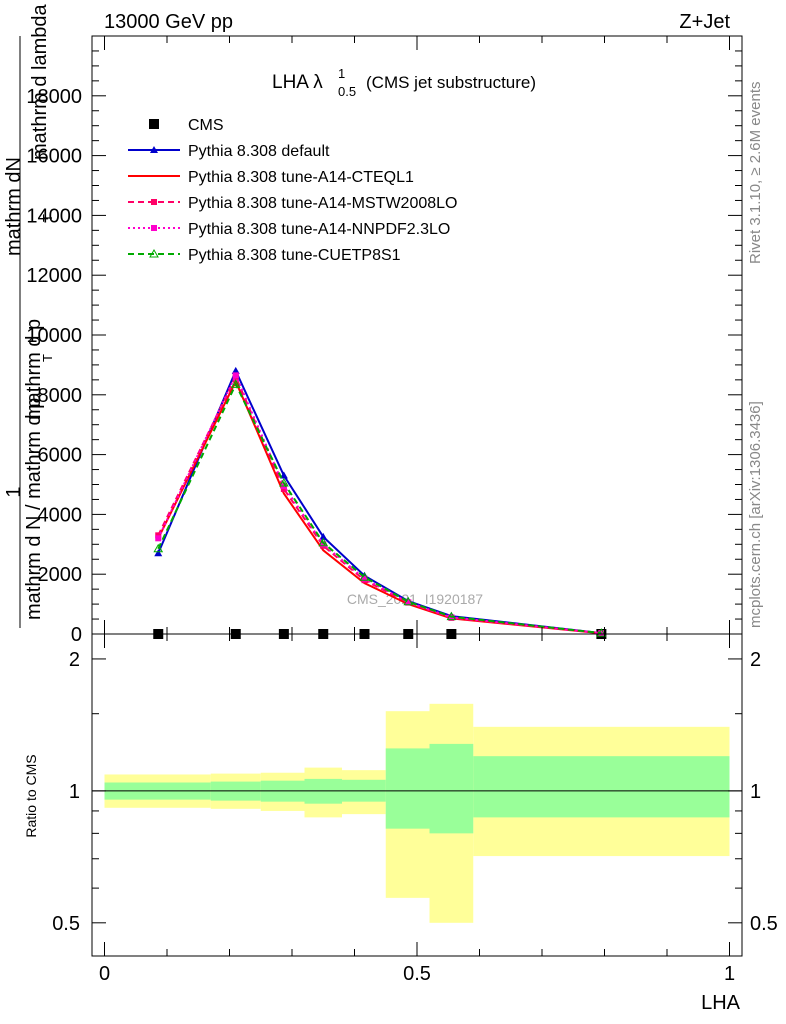 Image resolution: width=786 pixels, height=1024 pixels. What do you see at coordinates (47, 358) in the screenshot?
I see `ylabel-subscript-t1: T` at bounding box center [47, 358].